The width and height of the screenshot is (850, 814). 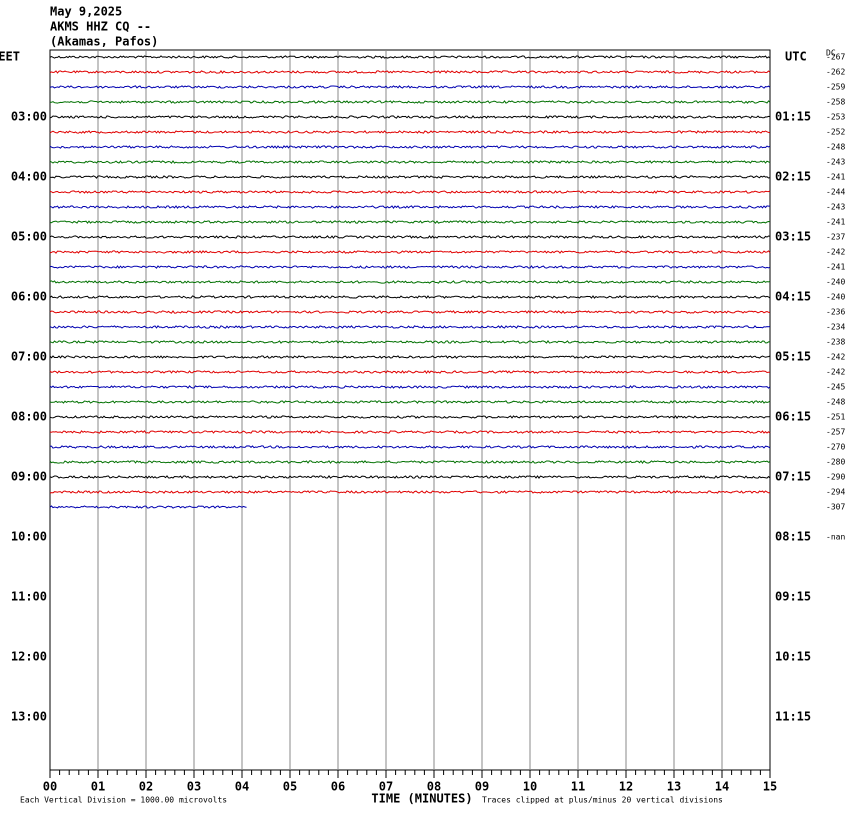 I want to click on left-time: 08:00, so click(x=29, y=417).